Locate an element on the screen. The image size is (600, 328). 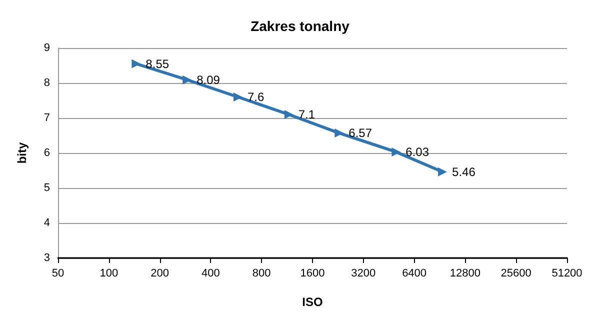
x-tick-label: 51200 is located at coordinates (567, 274).